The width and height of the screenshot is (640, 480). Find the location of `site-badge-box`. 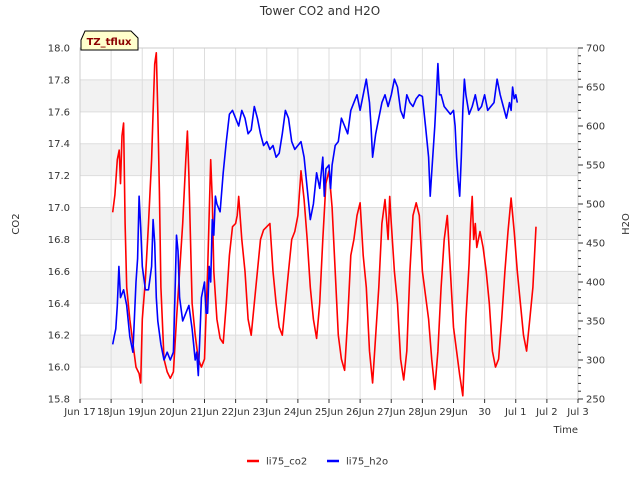

site-badge-box is located at coordinates (109, 40).